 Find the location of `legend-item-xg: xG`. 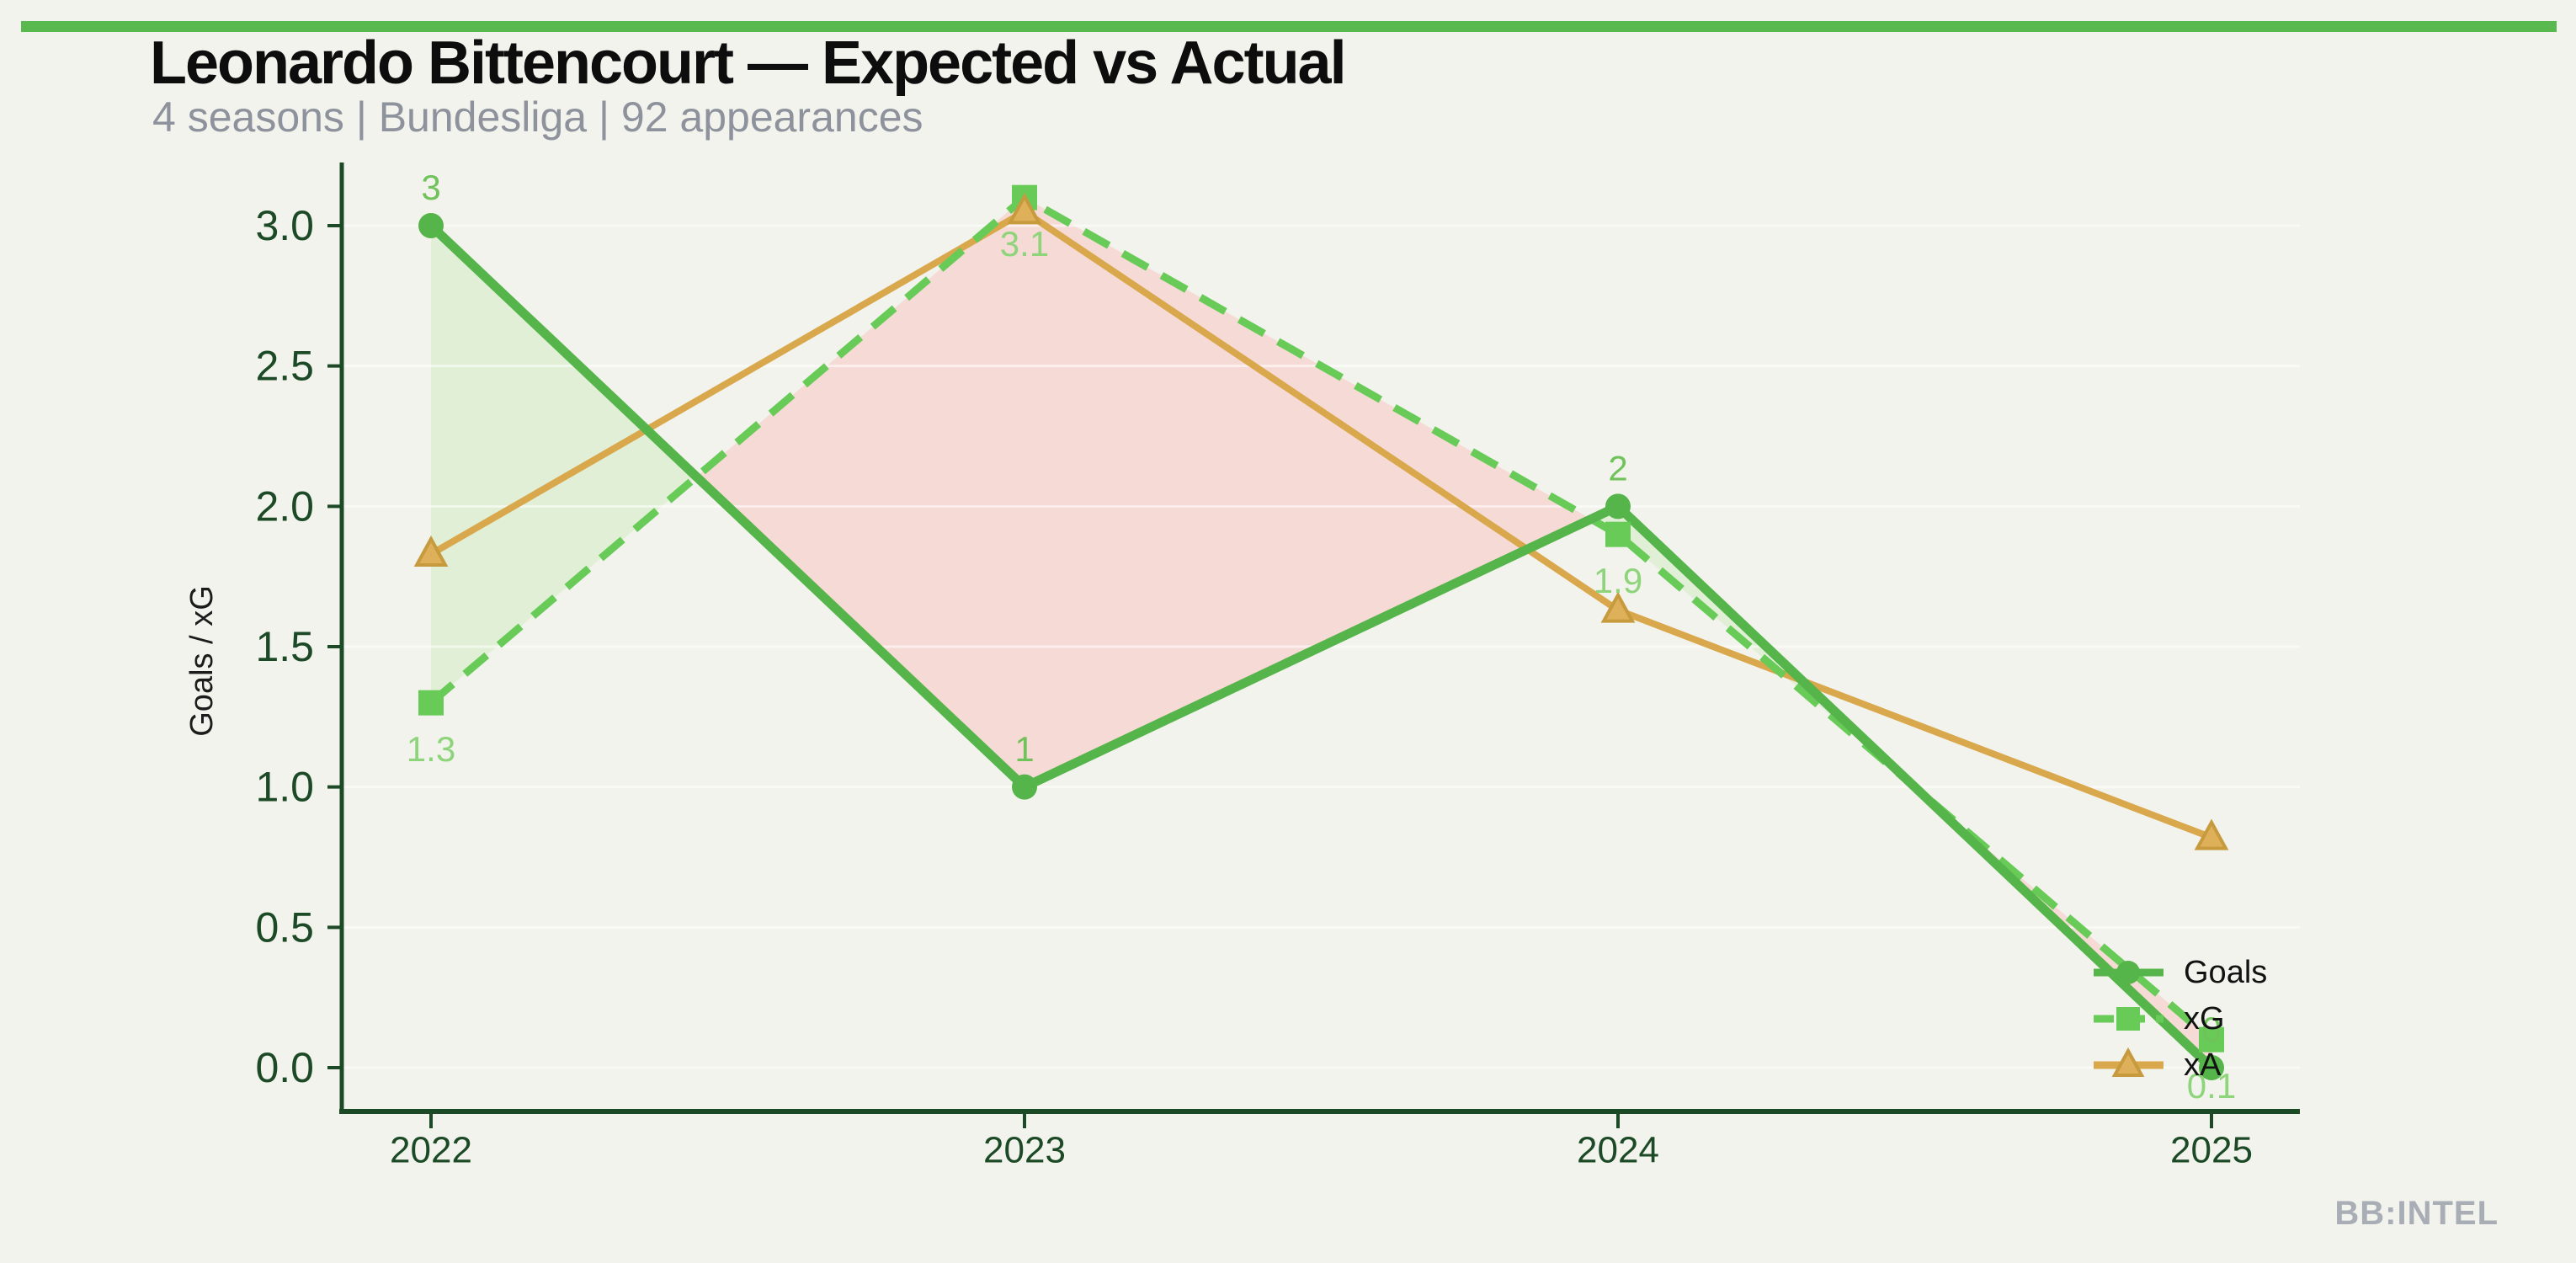

legend-item-xg: xG is located at coordinates (2159, 1019).